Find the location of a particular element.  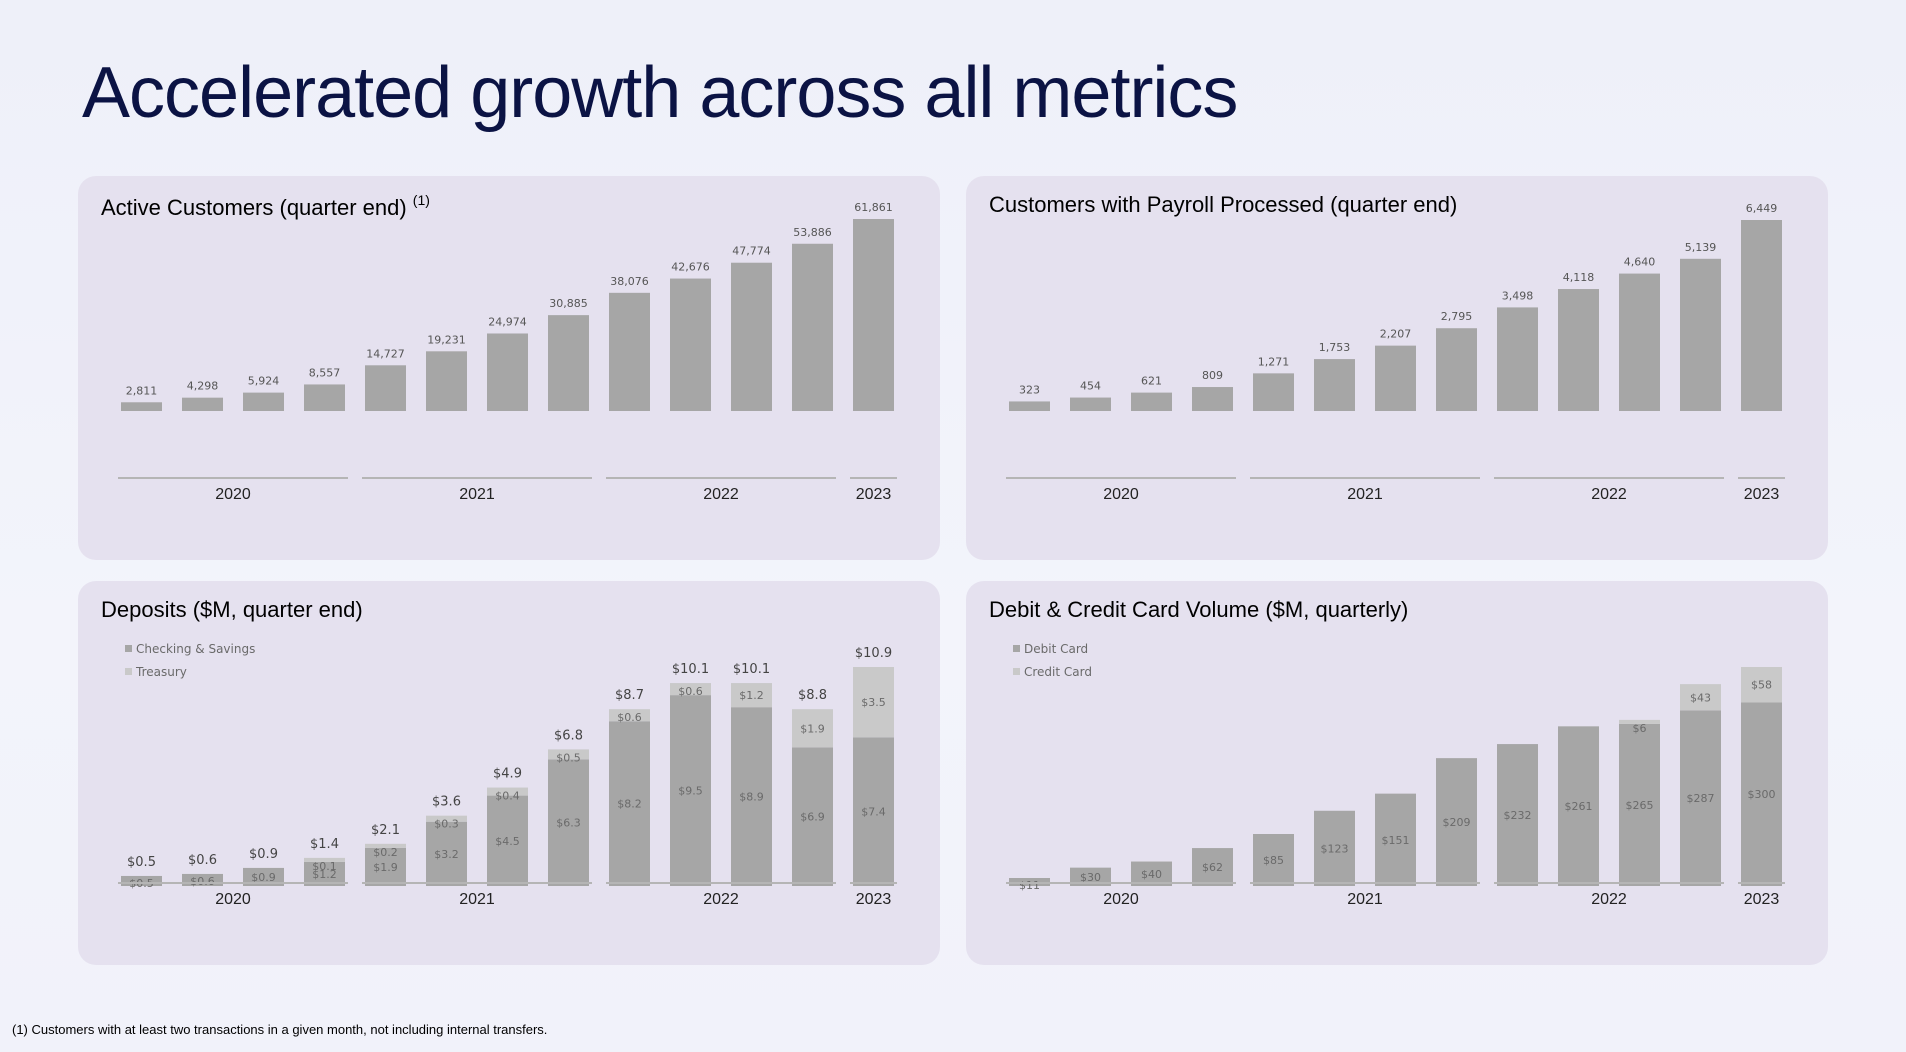

segment-label: $0.9 is located at coordinates (263, 877).